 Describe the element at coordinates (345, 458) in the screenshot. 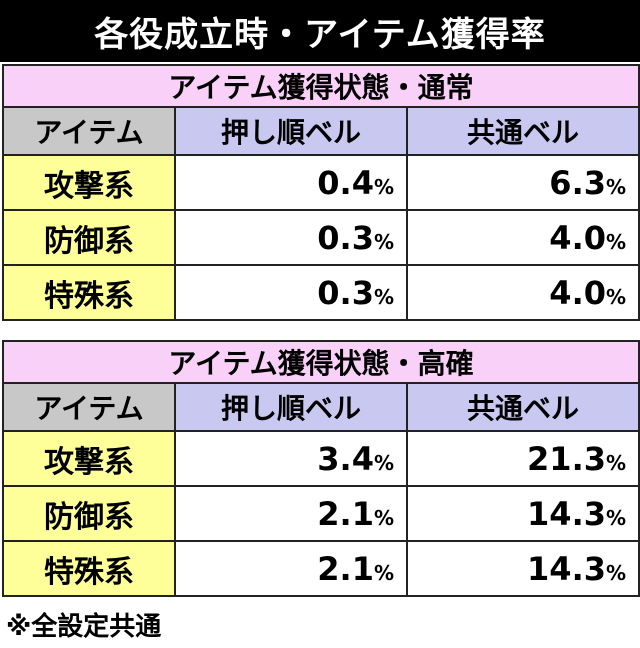

I see `rate-value: 3.4` at that location.